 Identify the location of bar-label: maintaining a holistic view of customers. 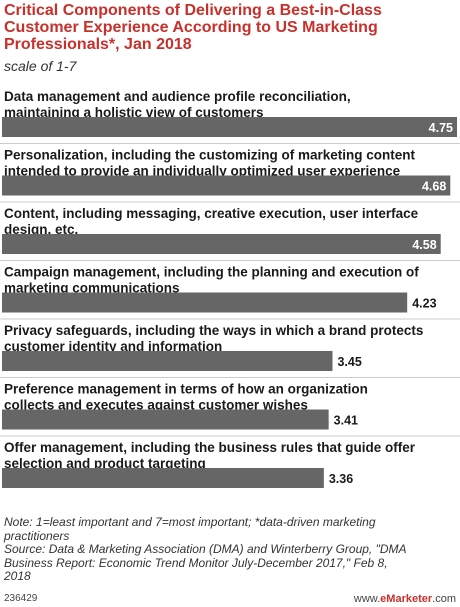
(134, 112).